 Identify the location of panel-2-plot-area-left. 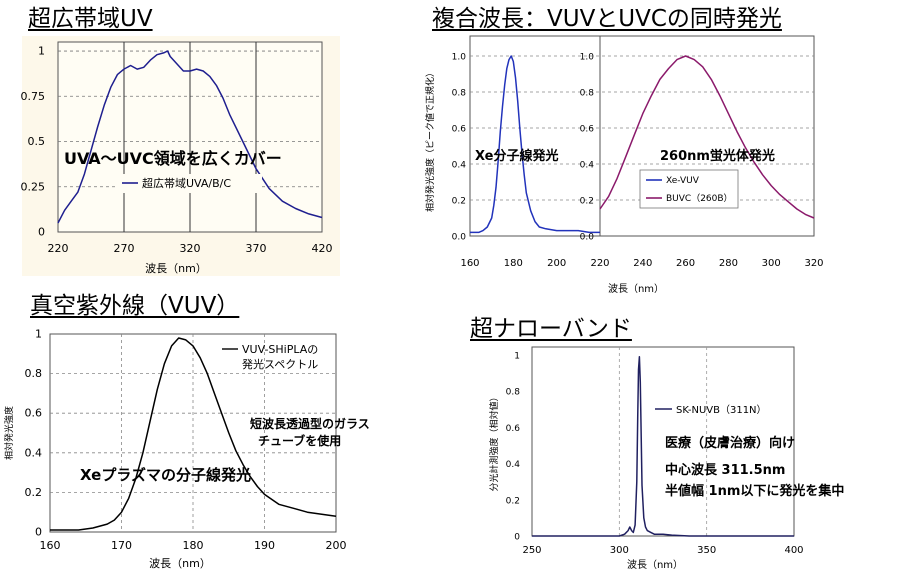
(535, 136).